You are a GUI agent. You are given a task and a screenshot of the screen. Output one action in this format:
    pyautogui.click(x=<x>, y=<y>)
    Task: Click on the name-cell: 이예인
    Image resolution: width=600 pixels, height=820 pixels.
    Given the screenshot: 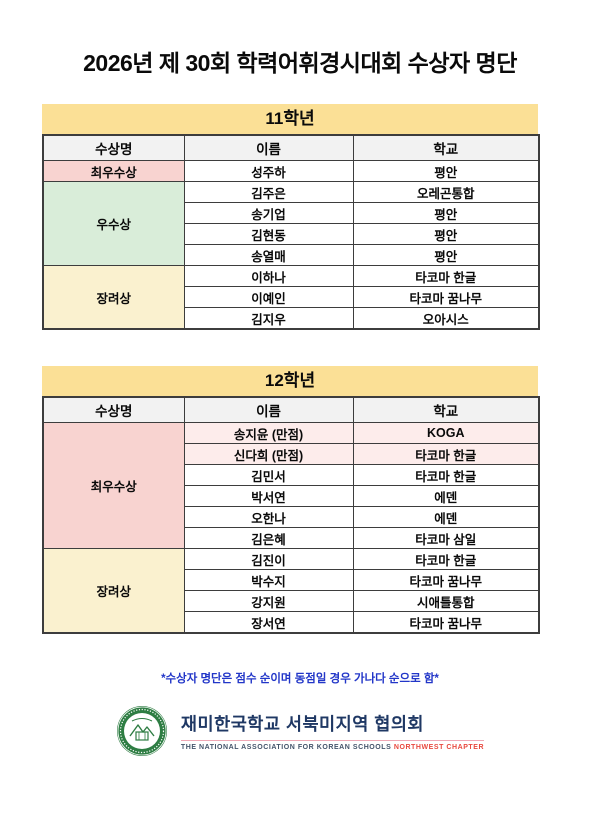 What is the action you would take?
    pyautogui.click(x=268, y=297)
    